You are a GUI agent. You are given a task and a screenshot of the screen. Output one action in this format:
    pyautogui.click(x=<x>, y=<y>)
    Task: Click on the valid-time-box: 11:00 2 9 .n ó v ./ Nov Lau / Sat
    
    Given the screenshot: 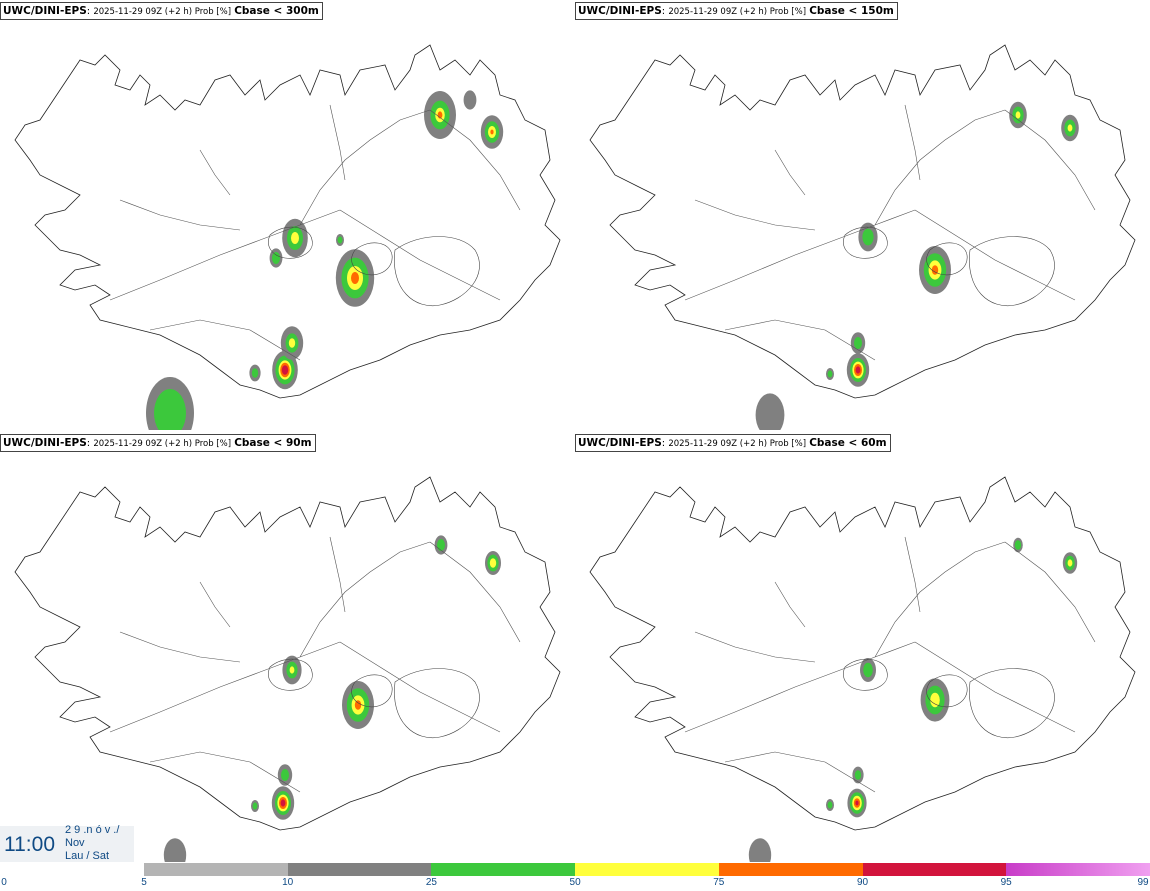 What is the action you would take?
    pyautogui.click(x=67, y=843)
    